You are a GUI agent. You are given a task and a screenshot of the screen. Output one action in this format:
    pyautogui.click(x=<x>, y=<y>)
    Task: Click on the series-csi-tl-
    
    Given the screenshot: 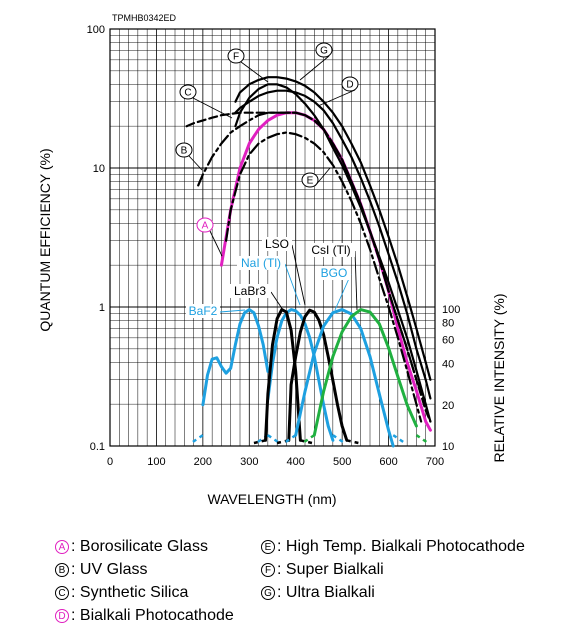 What is the action you would take?
    pyautogui.click(x=365, y=372)
    